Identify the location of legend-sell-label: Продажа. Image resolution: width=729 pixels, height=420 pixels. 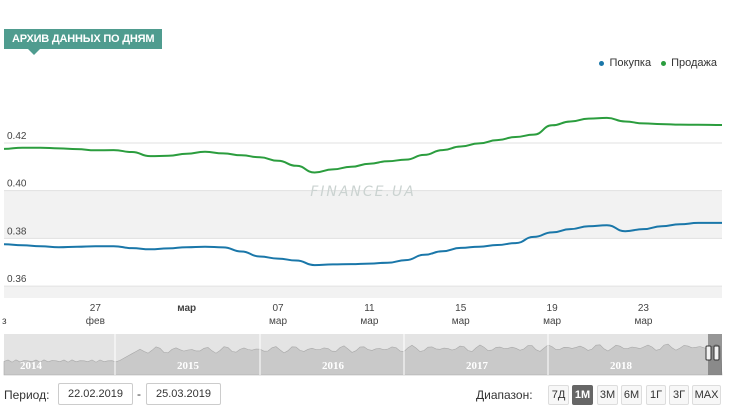
(694, 63).